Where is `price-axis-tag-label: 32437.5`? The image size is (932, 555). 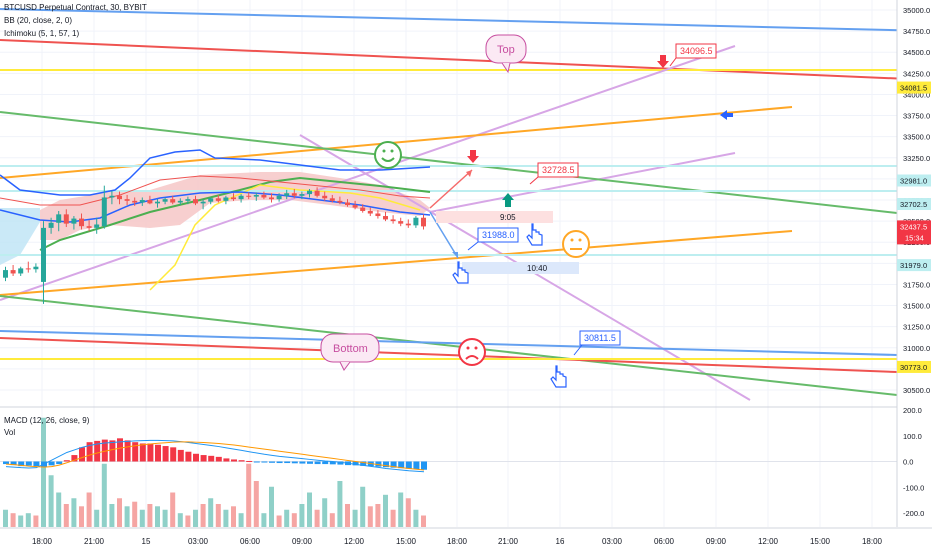
price-axis-tag-label: 32437.5 is located at coordinates (913, 226).